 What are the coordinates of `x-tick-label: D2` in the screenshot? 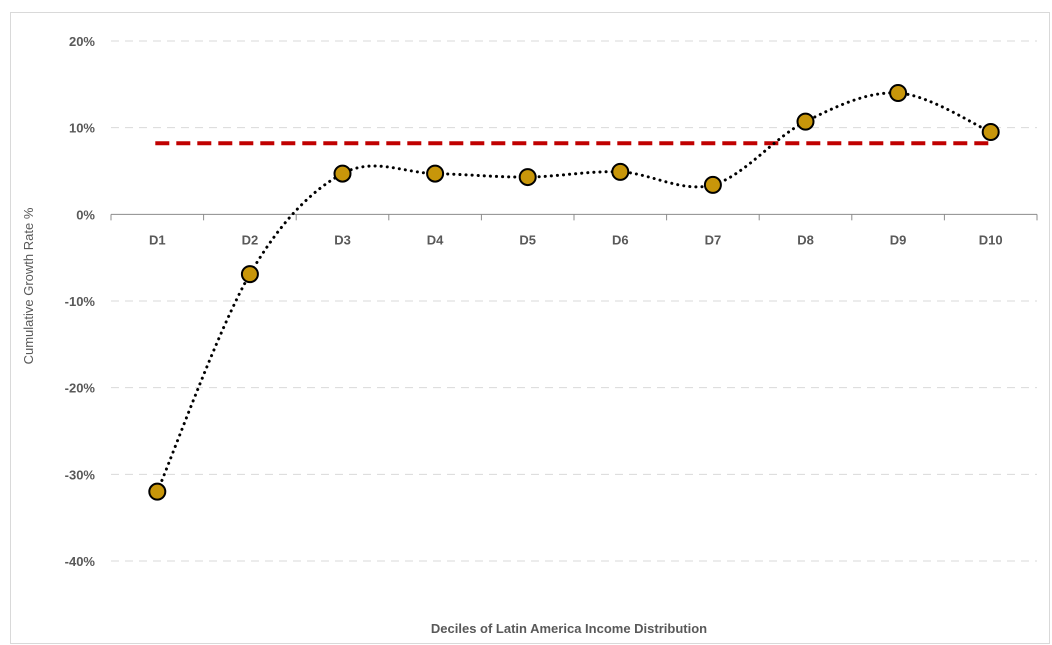 It's located at (250, 239).